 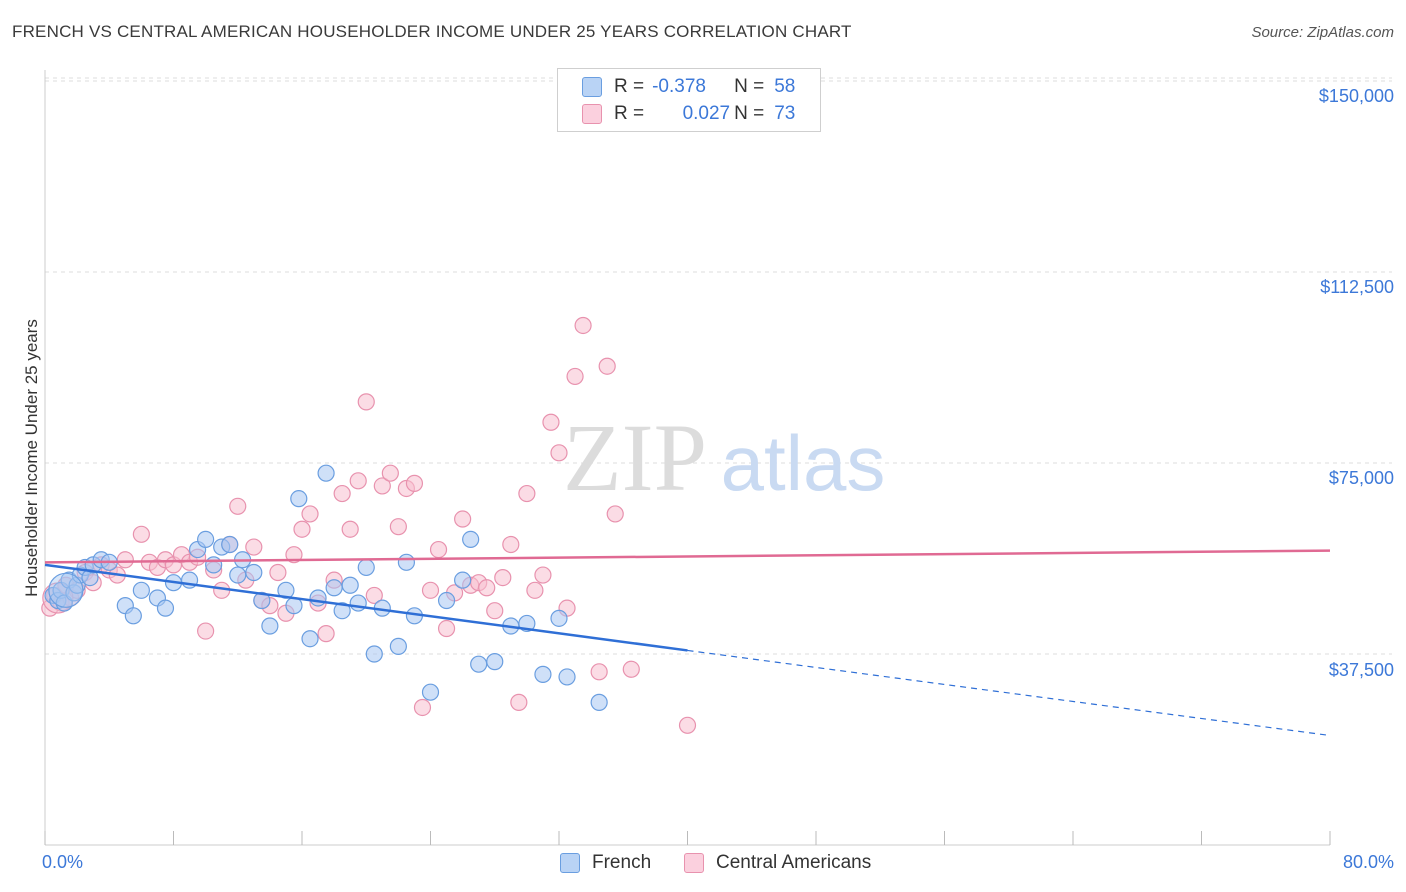 I want to click on x-tick-label-min: 0.0%, so click(x=63, y=862).